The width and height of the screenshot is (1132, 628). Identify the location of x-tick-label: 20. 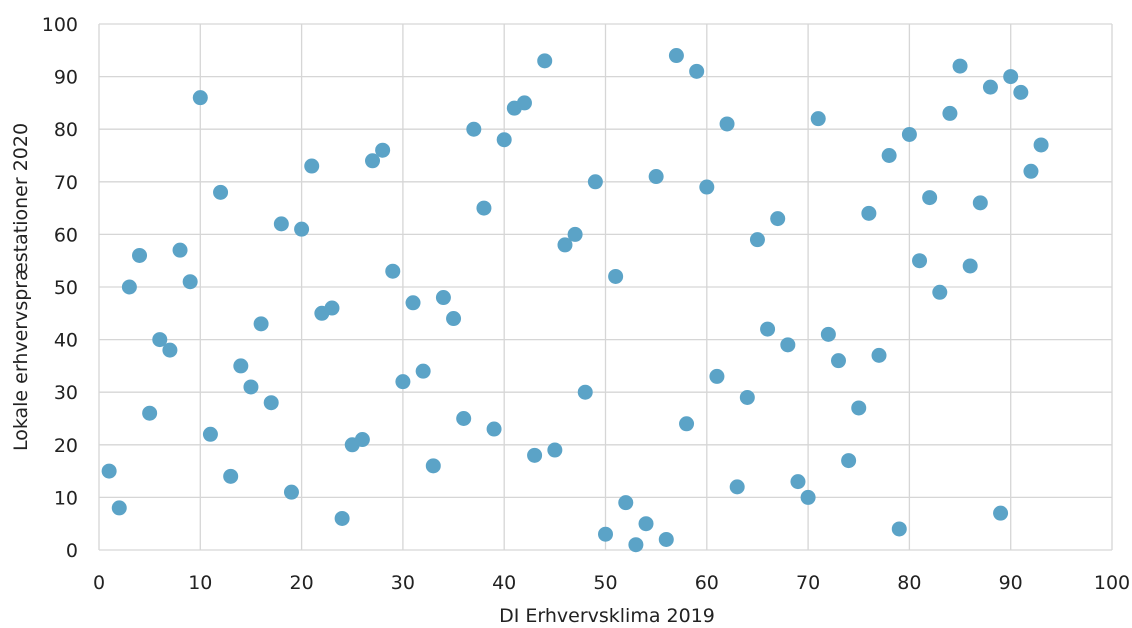
(302, 583).